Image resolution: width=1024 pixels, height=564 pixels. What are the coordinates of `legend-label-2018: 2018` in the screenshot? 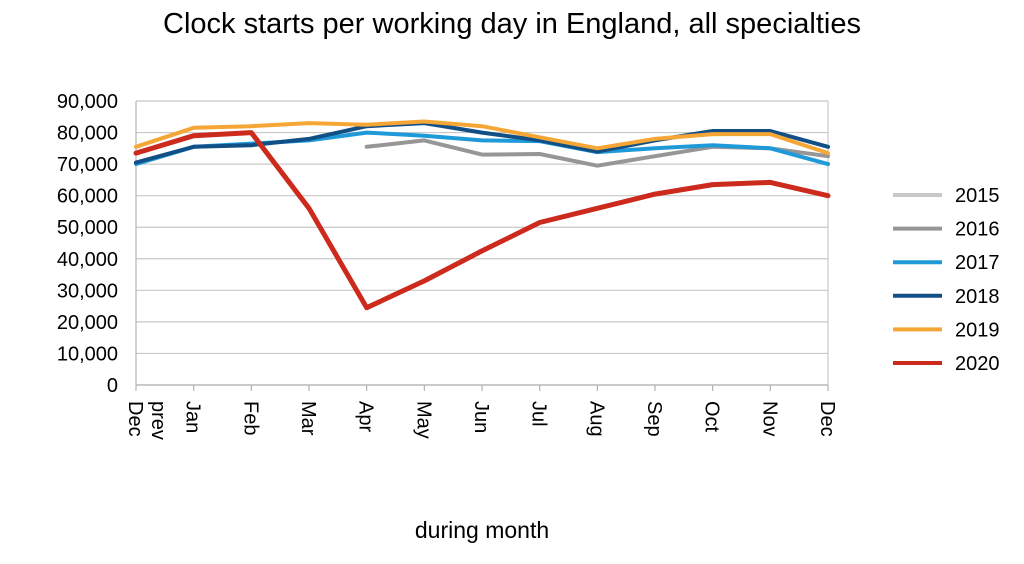 It's located at (977, 297).